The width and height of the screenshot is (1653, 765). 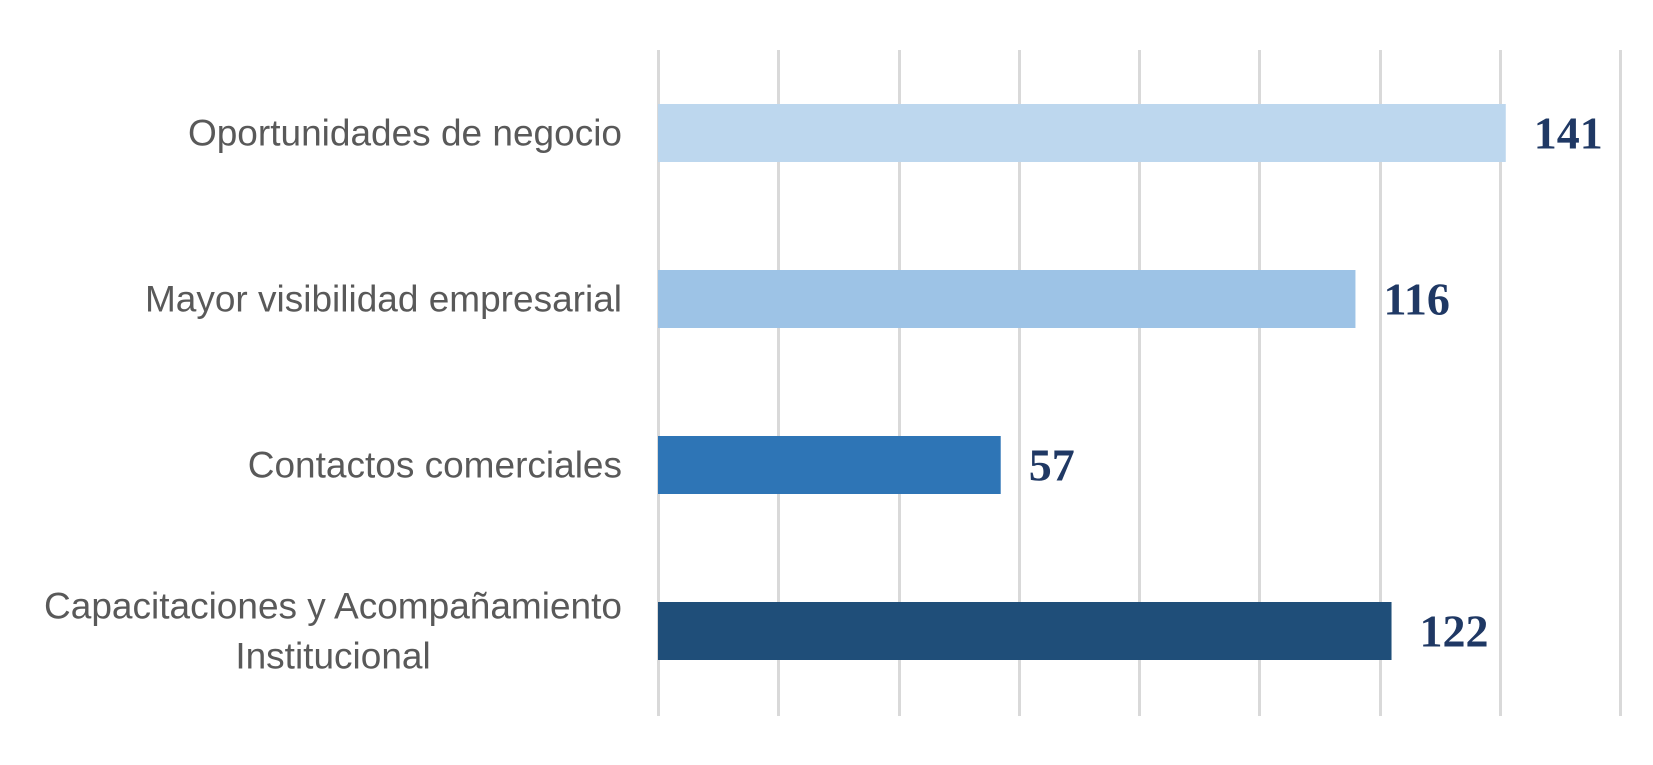 What do you see at coordinates (435, 465) in the screenshot?
I see `category-label: Contactos comerciales` at bounding box center [435, 465].